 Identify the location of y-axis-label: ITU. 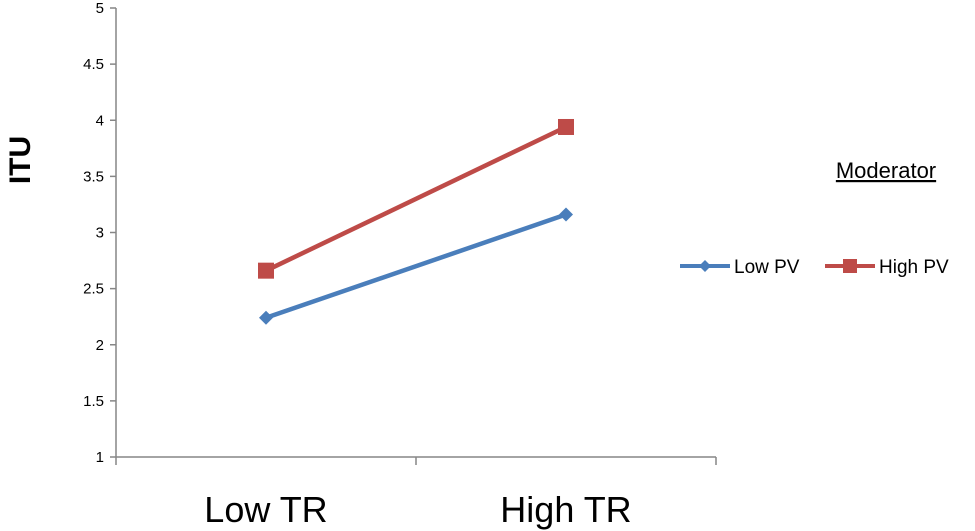
(20, 160).